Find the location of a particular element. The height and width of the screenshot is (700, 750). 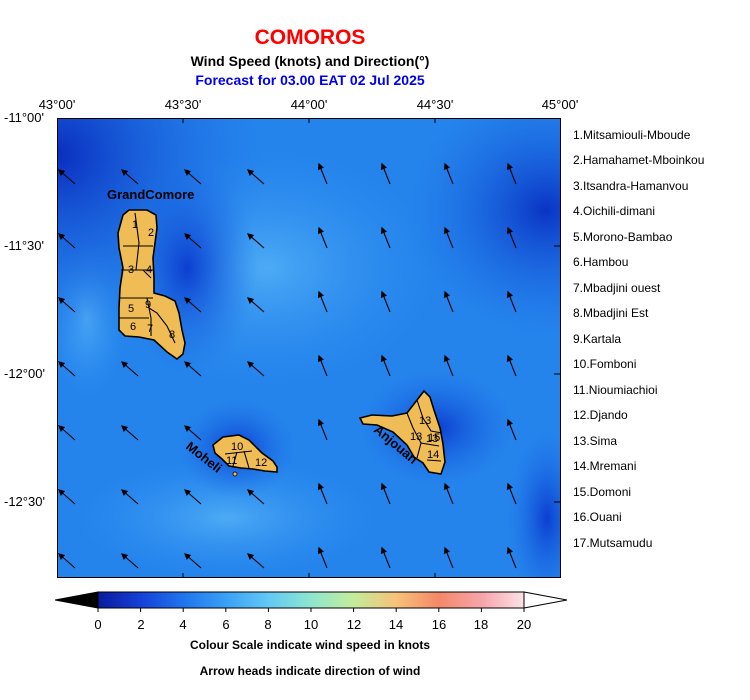

region-number: 6 is located at coordinates (133, 327).